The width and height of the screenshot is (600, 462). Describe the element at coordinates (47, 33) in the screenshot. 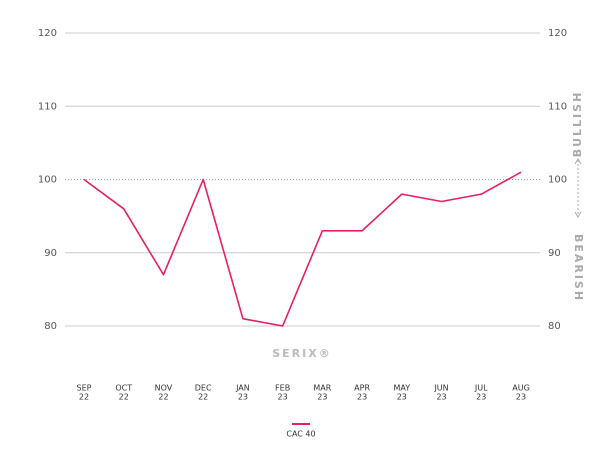

I see `y-tick-label: 120` at that location.